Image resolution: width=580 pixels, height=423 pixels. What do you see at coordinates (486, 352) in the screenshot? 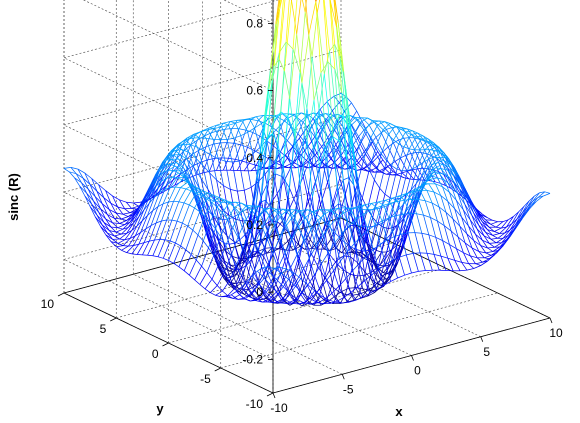
I see `x-tick-label: 5` at bounding box center [486, 352].